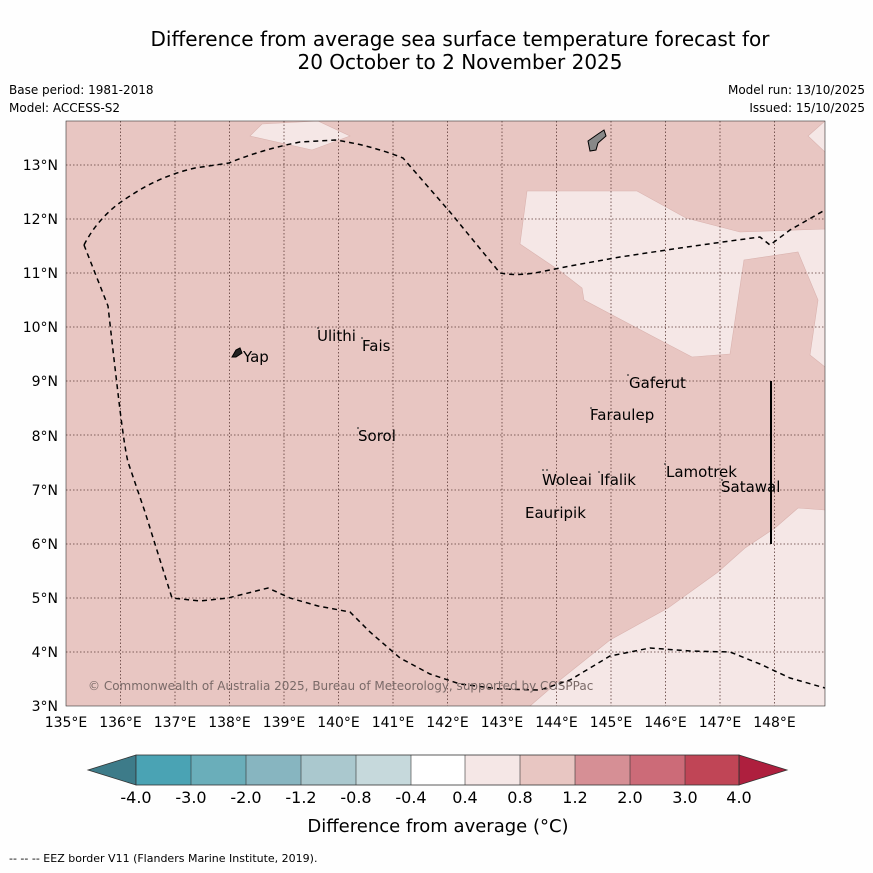  What do you see at coordinates (738, 797) in the screenshot?
I see `colorbar-tick: 4.0` at bounding box center [738, 797].